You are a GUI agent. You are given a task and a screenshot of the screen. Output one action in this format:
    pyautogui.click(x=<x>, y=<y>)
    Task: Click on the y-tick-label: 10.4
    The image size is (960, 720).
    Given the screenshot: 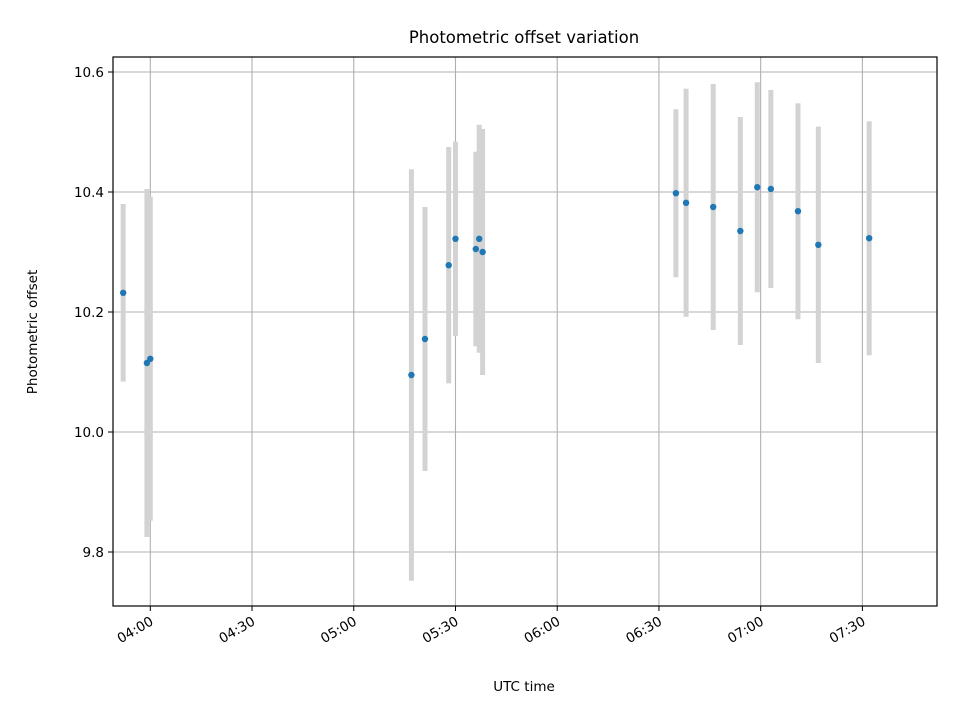 What is the action you would take?
    pyautogui.click(x=89, y=193)
    